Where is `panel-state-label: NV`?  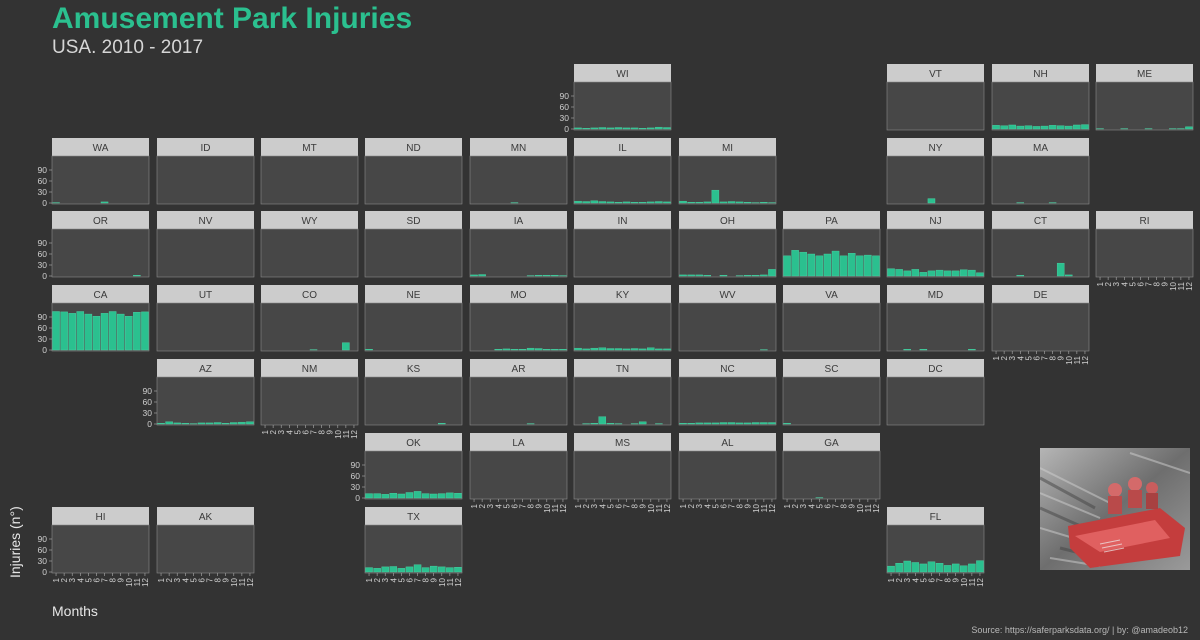 panel-state-label: NV is located at coordinates (206, 221).